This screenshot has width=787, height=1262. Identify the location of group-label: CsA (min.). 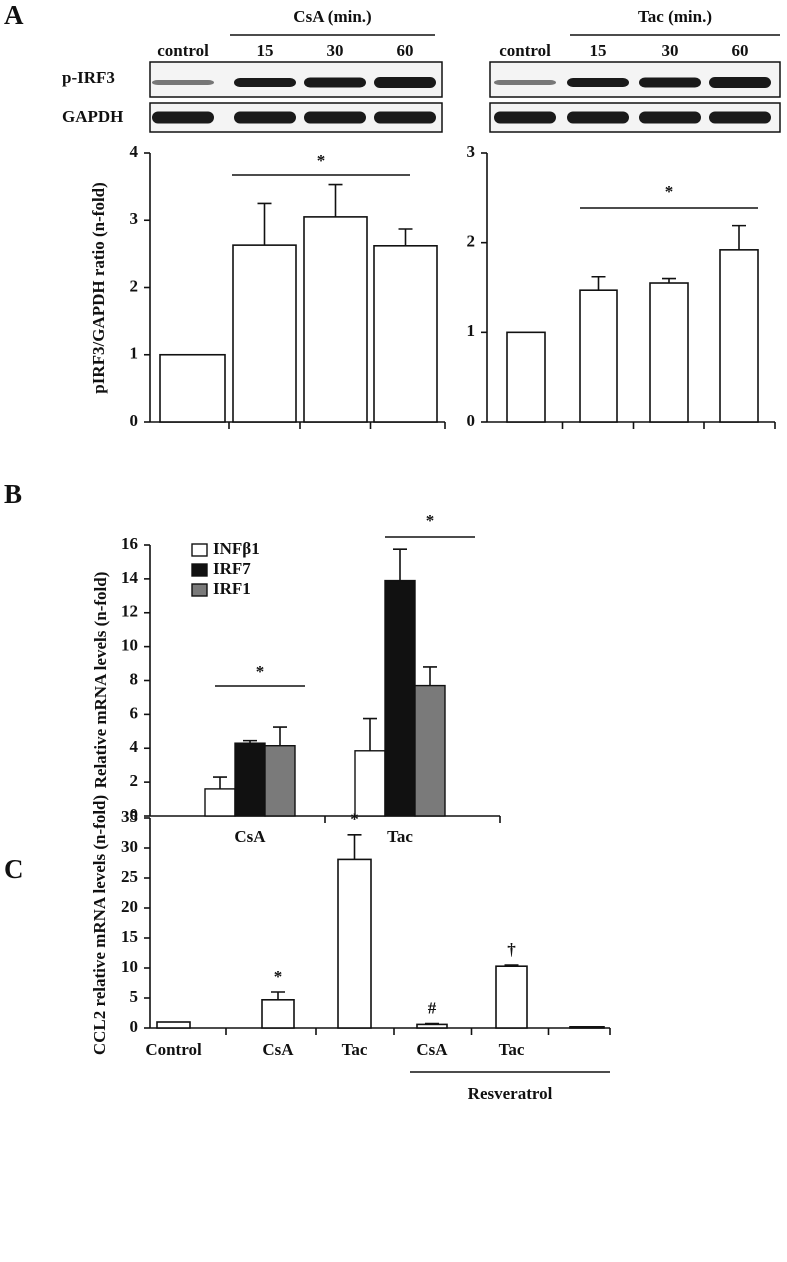
(332, 16).